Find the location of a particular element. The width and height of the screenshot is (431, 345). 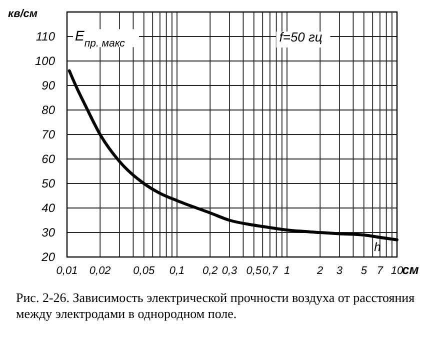

y-tick-label: 50 is located at coordinates (49, 183).